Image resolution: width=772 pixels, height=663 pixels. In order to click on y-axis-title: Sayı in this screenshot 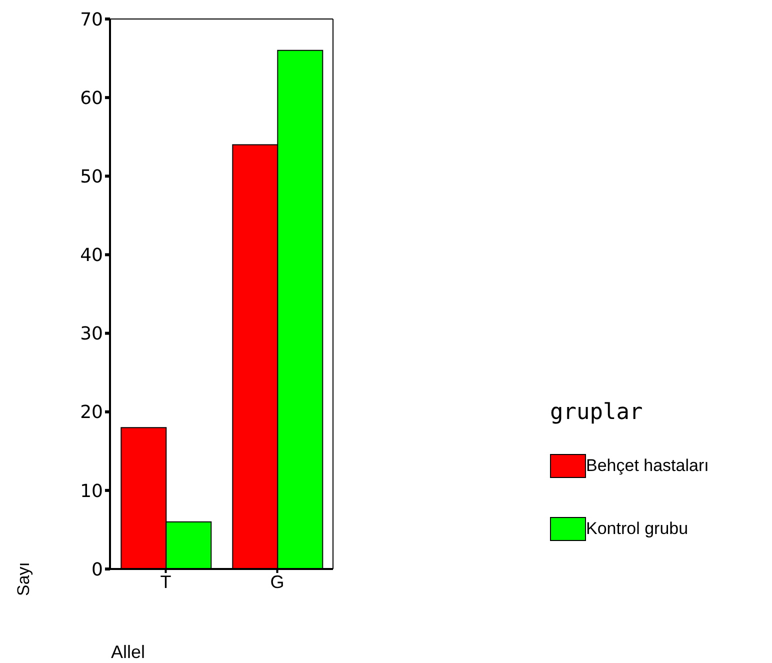, I will do `click(24, 579)`.